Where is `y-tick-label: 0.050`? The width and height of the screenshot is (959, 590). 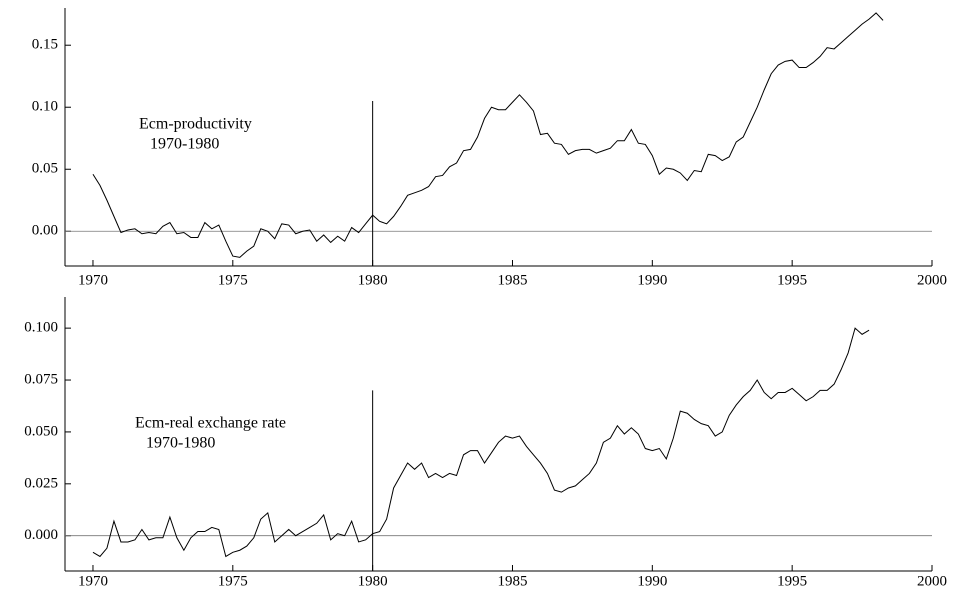
y-tick-label: 0.050 is located at coordinates (41, 431).